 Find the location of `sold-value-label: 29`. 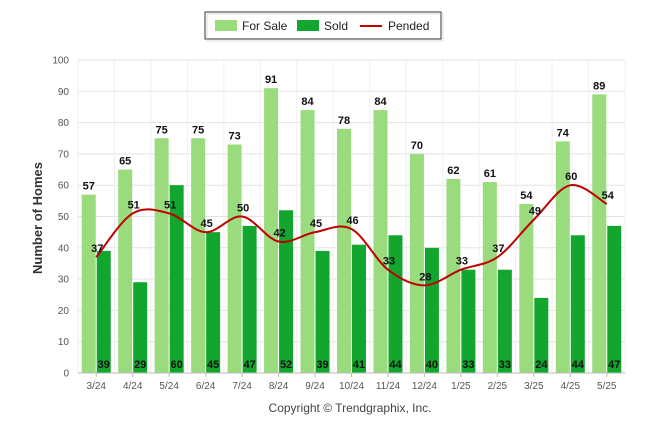

sold-value-label: 29 is located at coordinates (140, 365).